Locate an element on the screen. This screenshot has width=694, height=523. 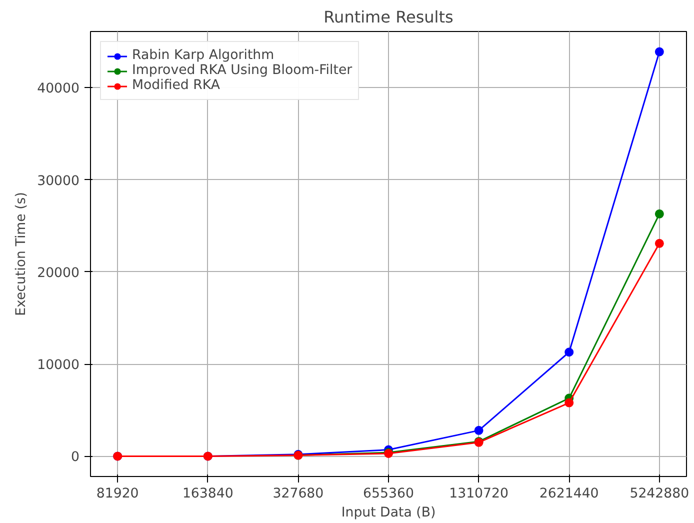
x-tick-label: 655360 is located at coordinates (388, 494).